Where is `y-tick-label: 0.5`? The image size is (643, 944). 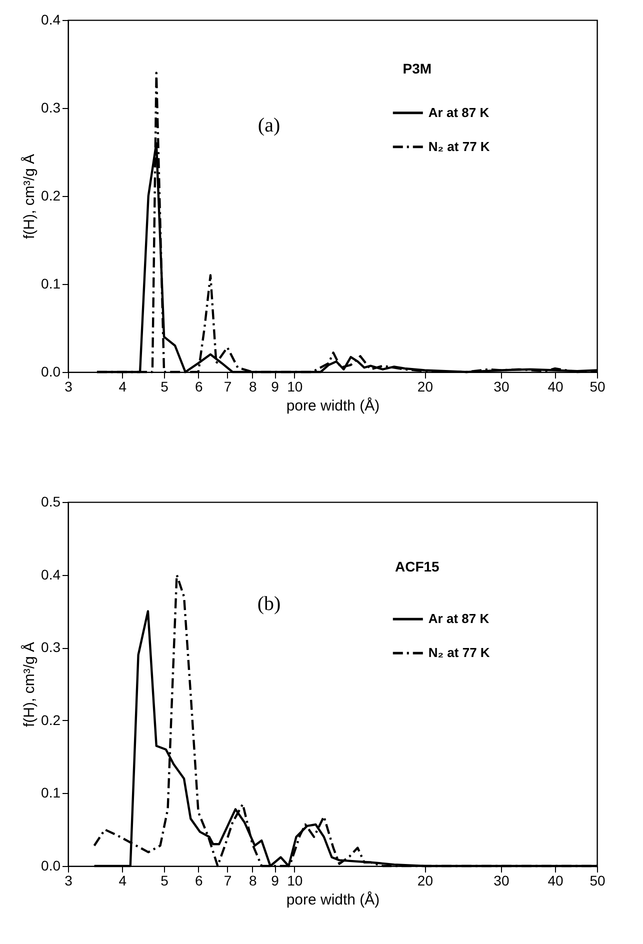
y-tick-label: 0.5 is located at coordinates (51, 502).